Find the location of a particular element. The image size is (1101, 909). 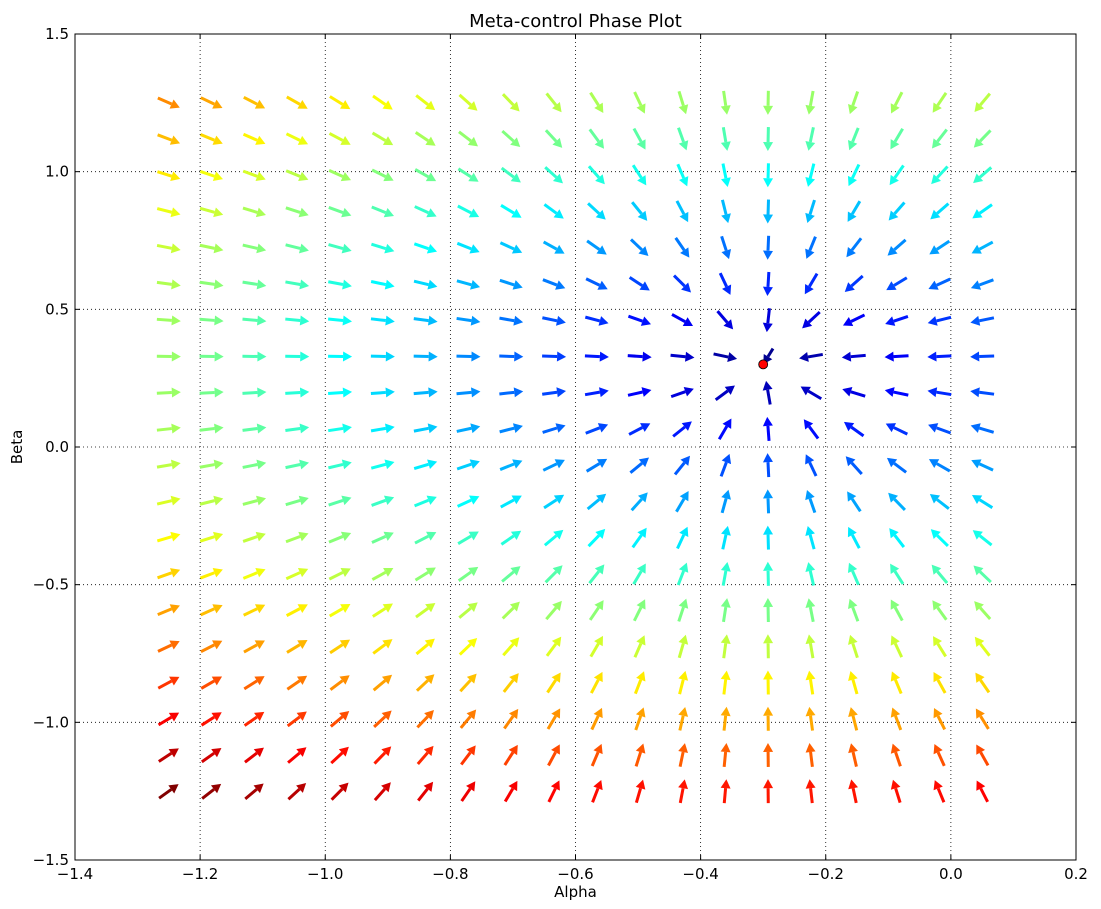

fixed-point-marker is located at coordinates (763, 364).